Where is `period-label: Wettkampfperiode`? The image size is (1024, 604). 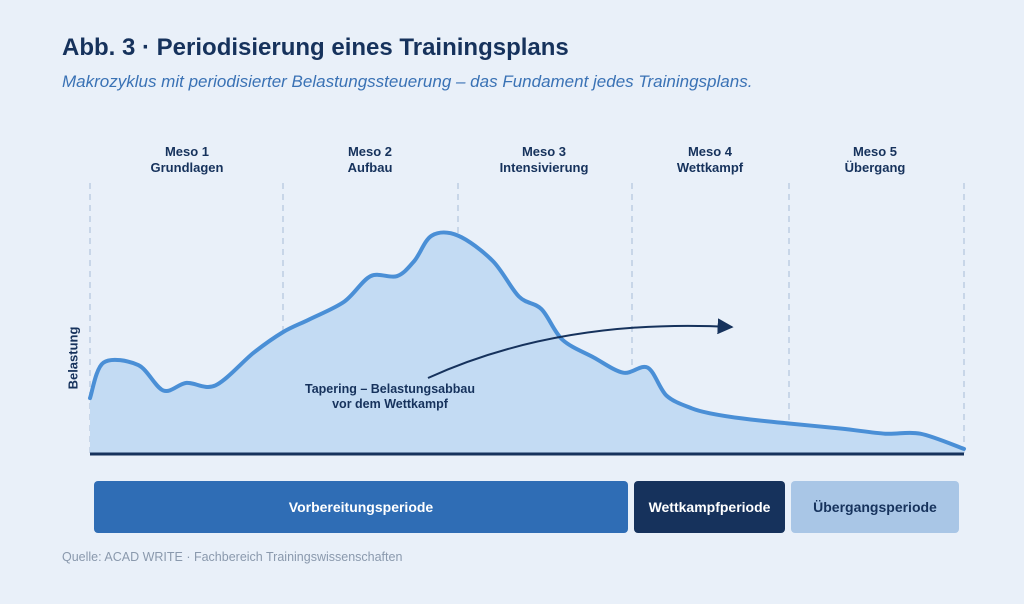 period-label: Wettkampfperiode is located at coordinates (709, 507).